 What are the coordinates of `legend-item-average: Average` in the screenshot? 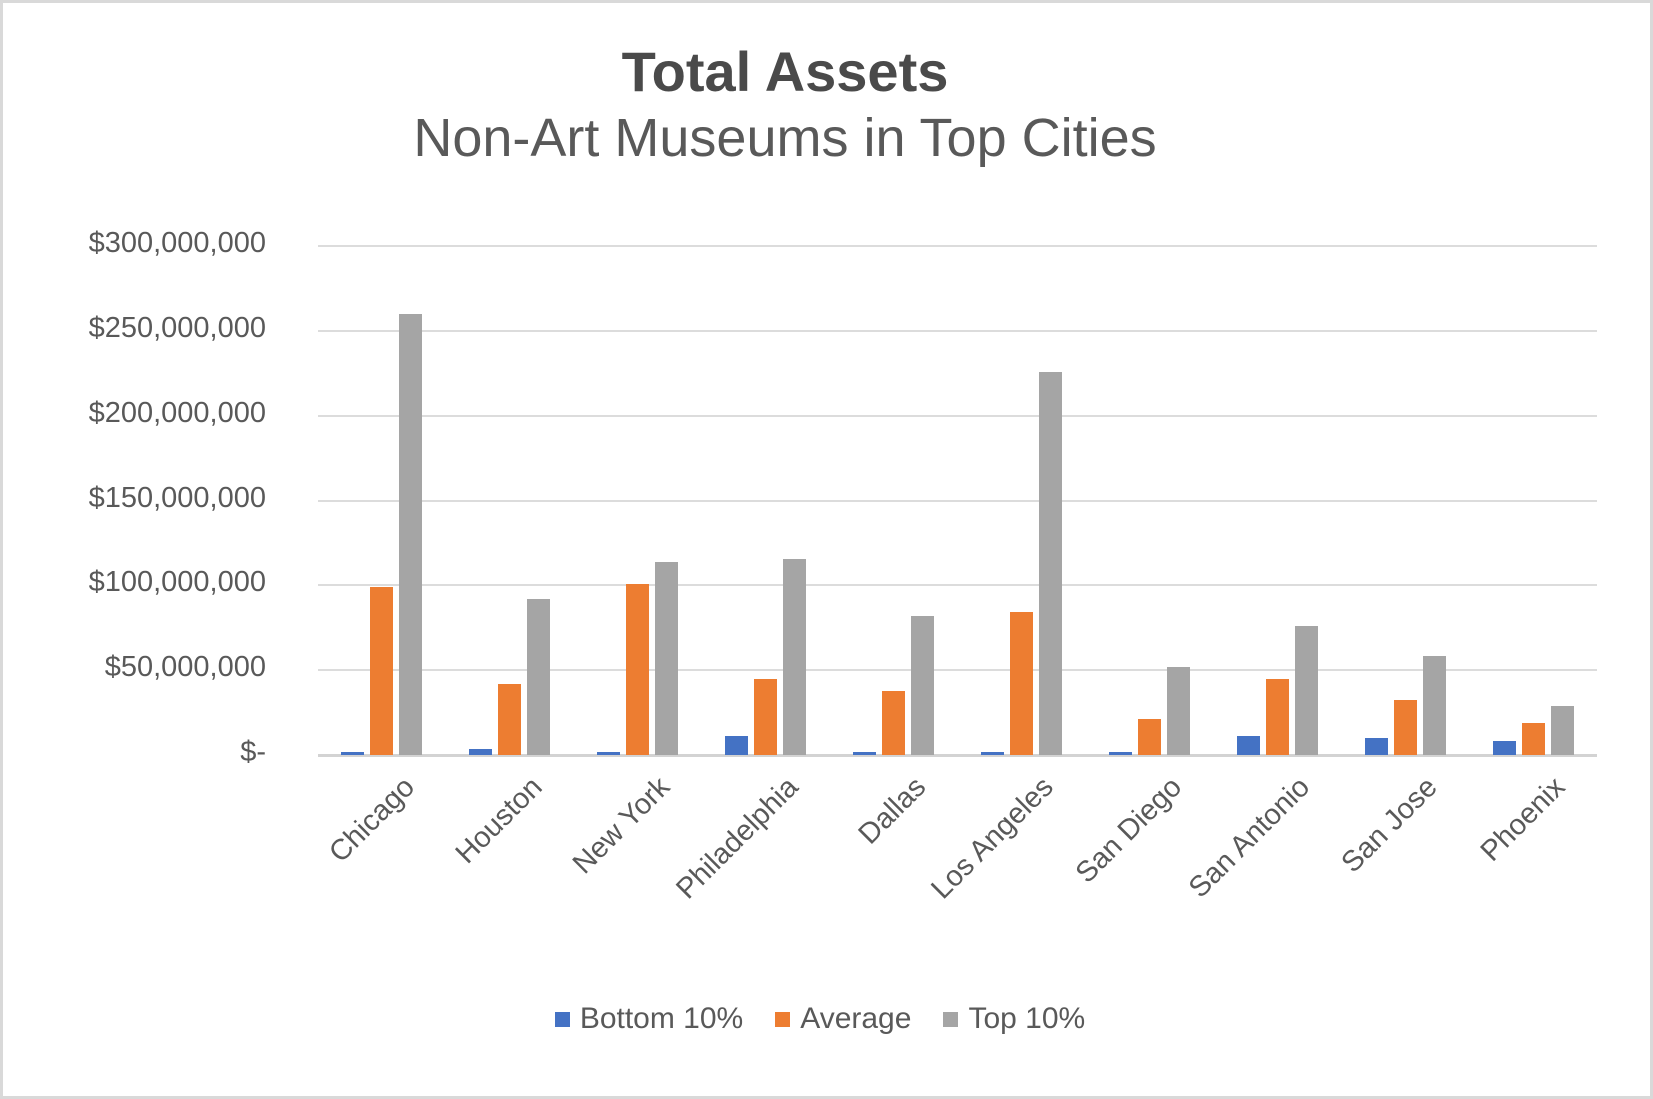 It's located at (843, 1019).